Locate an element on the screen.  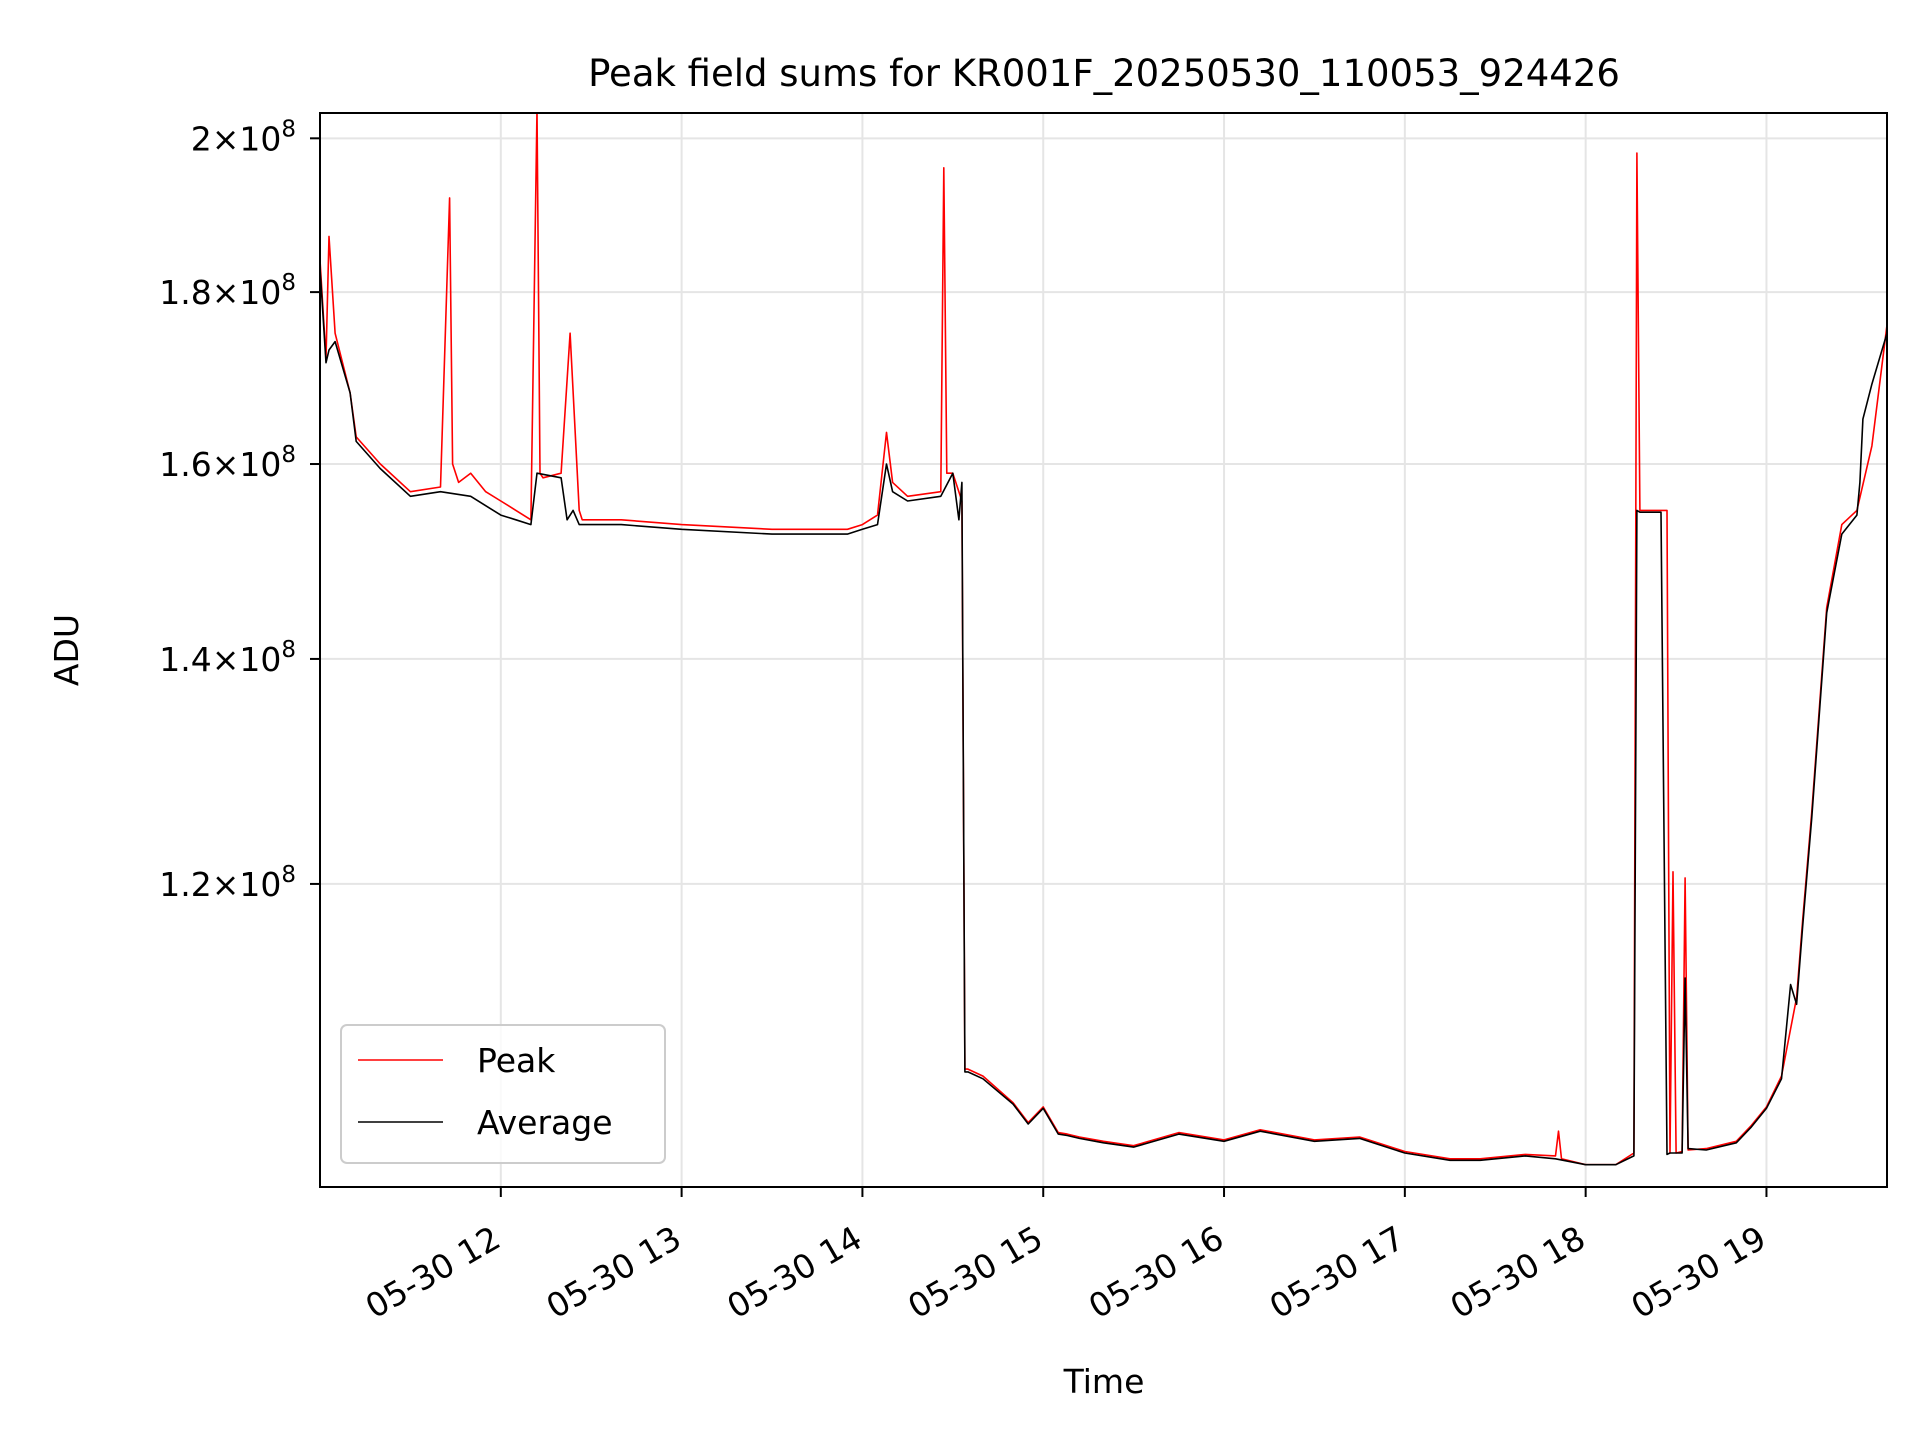
legend: Peak Average is located at coordinates (503, 1094).